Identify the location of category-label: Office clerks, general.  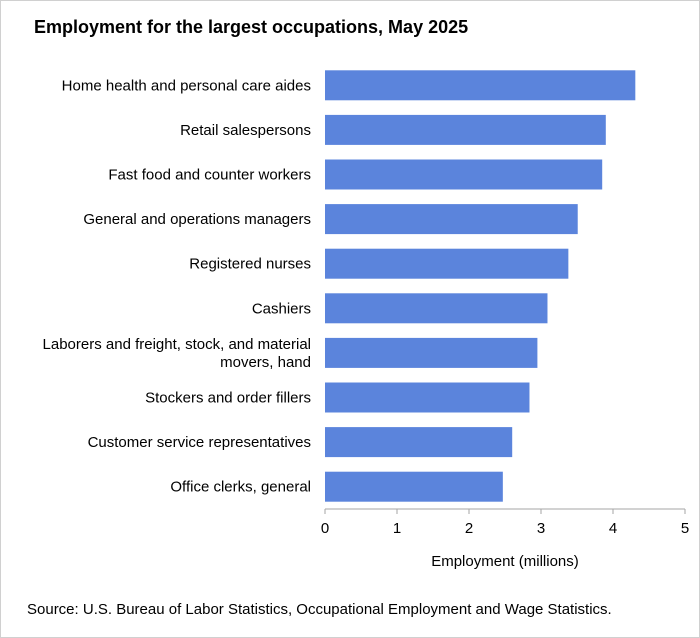
(240, 487).